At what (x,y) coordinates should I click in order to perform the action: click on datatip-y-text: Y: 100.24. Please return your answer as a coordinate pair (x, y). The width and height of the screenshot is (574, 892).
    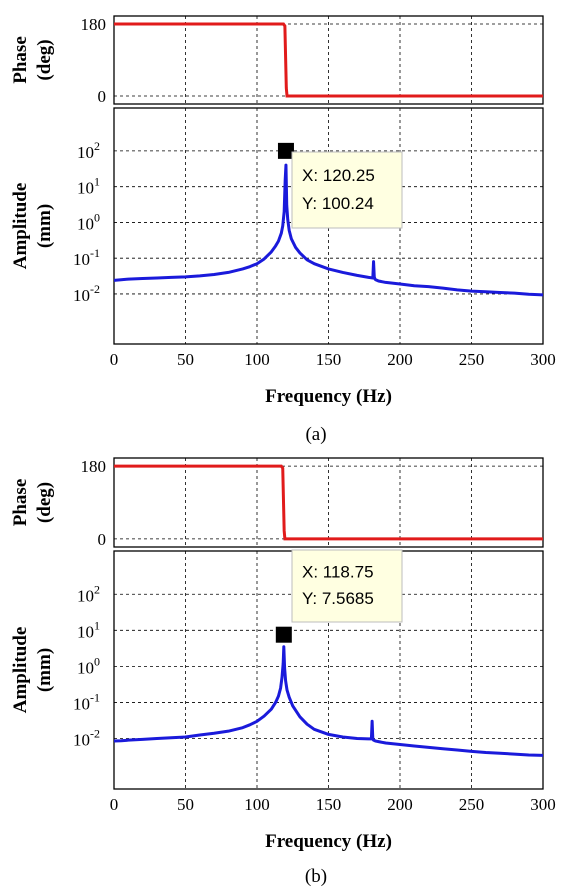
    Looking at the image, I should click on (338, 203).